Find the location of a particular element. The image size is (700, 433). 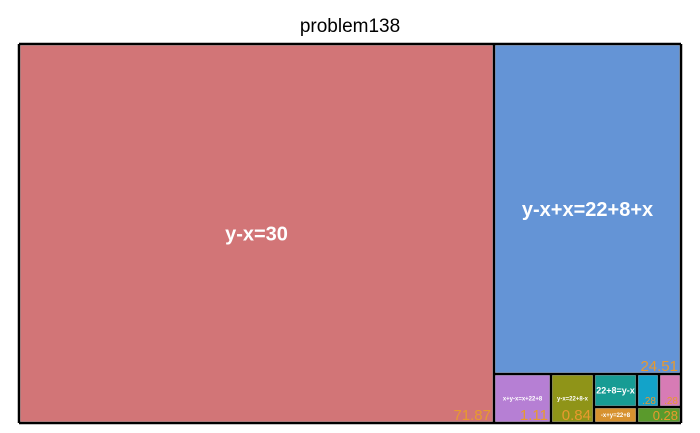

treemap-tile: y-x=22+8-x 0.84 is located at coordinates (572, 399).